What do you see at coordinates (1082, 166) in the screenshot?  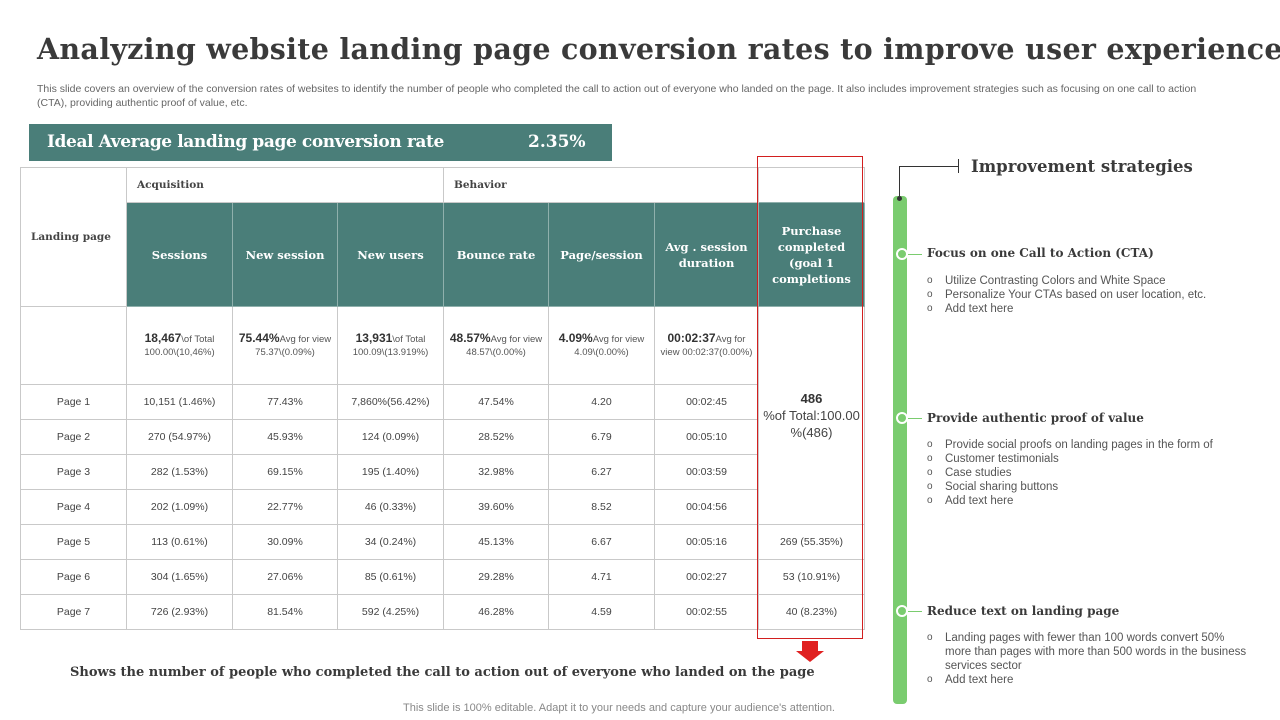 I see `strategies-title: Improvement strategies` at bounding box center [1082, 166].